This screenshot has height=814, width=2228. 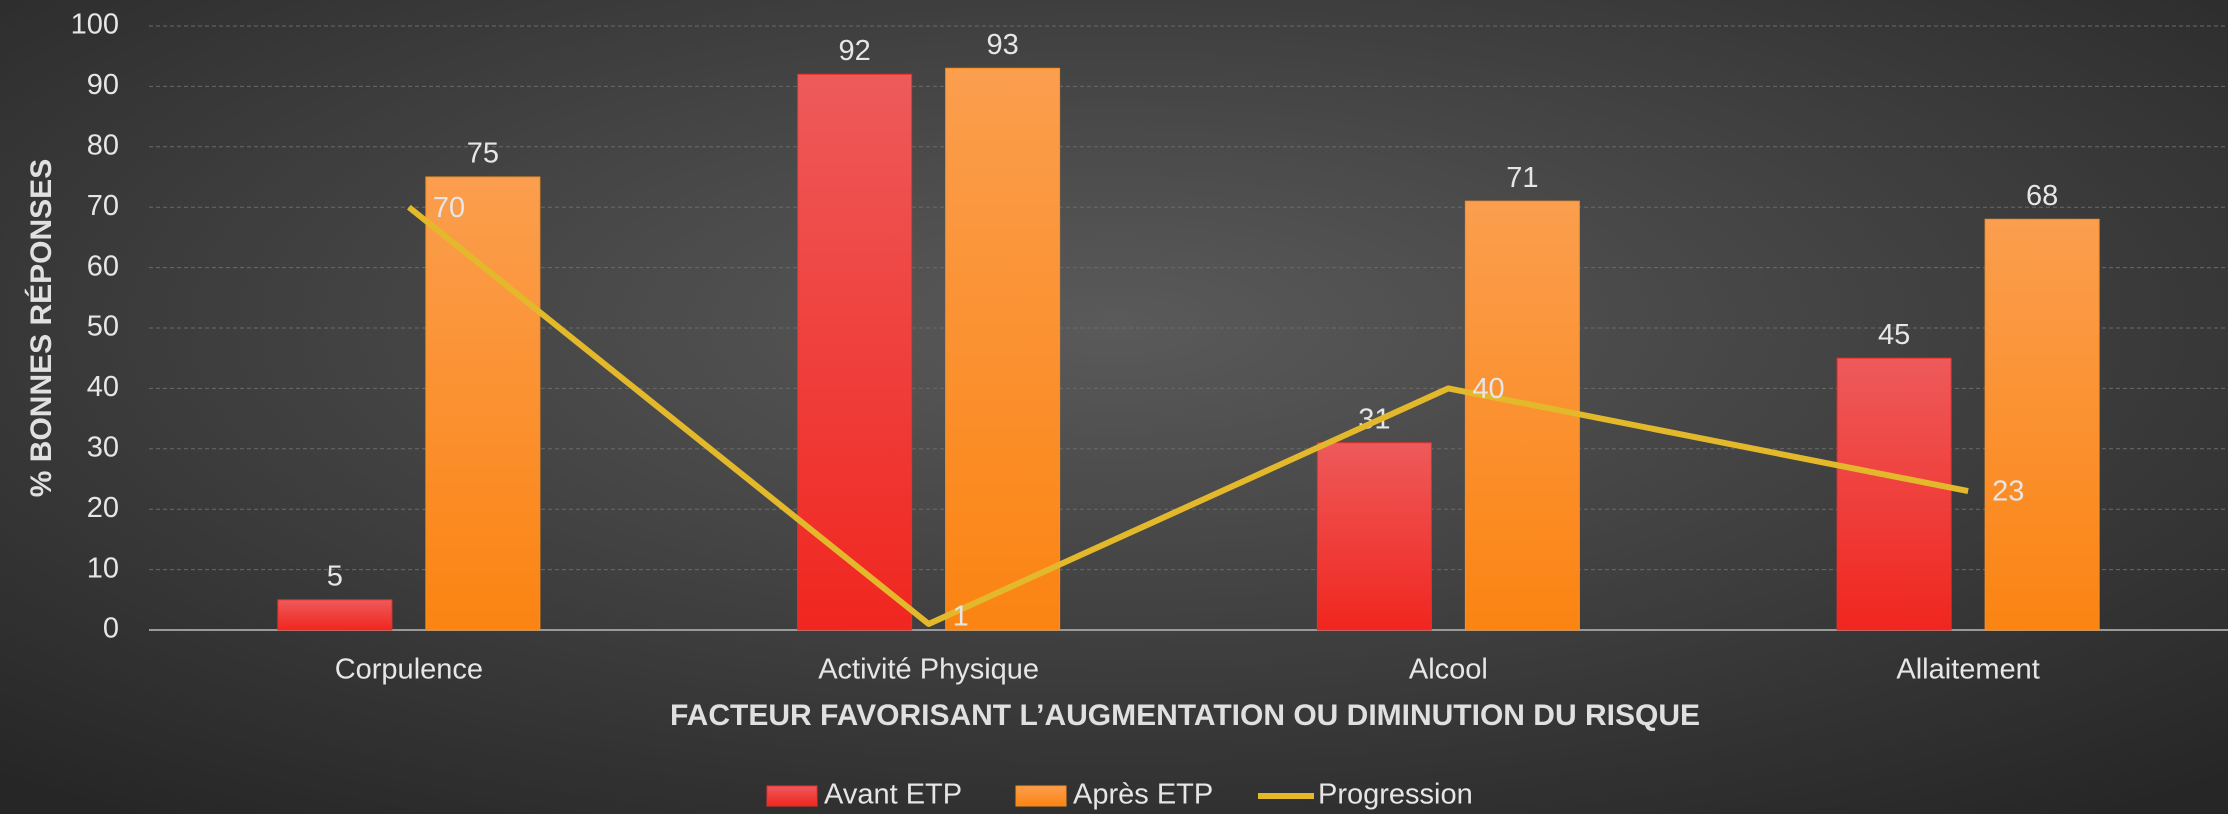 What do you see at coordinates (1448, 670) in the screenshot?
I see `x-tick-label: Alcool` at bounding box center [1448, 670].